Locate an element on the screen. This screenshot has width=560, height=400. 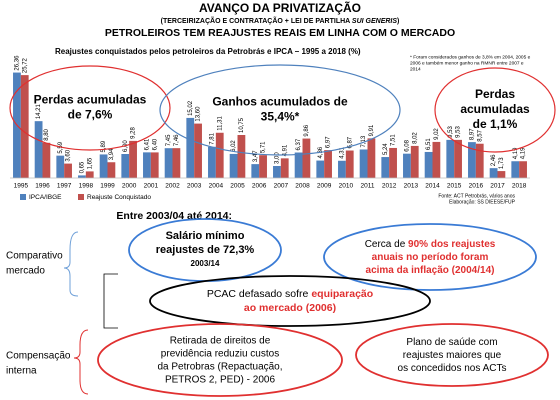
summary-segment: ao mercado (2006) is located at coordinates (290, 308).